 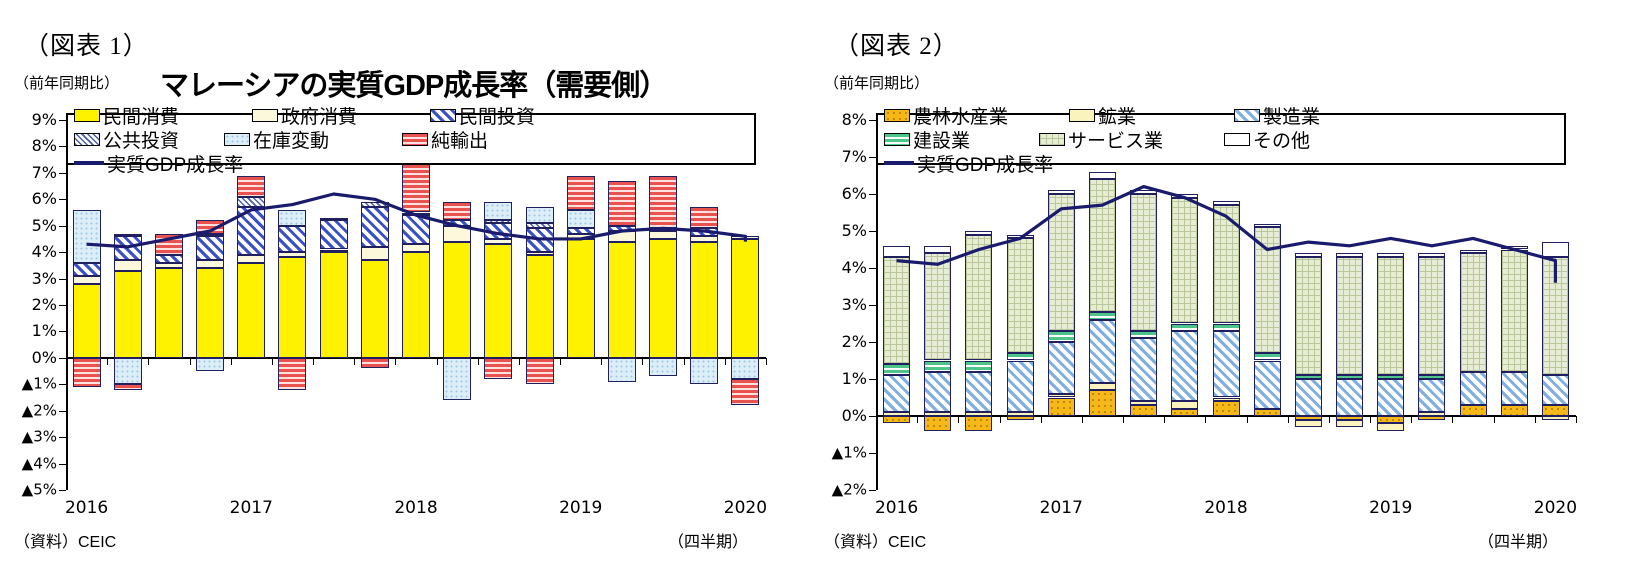 What do you see at coordinates (39, 410) in the screenshot?
I see `y-axis-label: ▲2%` at bounding box center [39, 410].